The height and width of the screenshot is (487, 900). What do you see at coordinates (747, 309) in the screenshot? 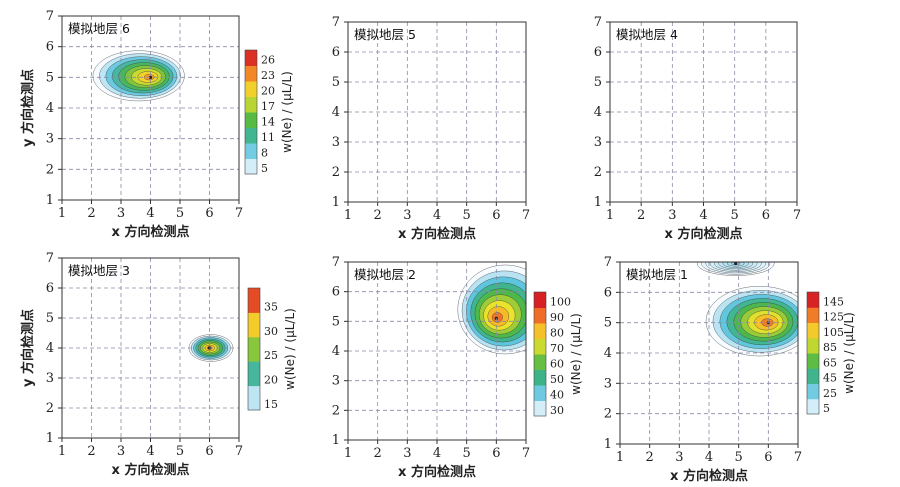
I see `contour-layer` at bounding box center [747, 309].